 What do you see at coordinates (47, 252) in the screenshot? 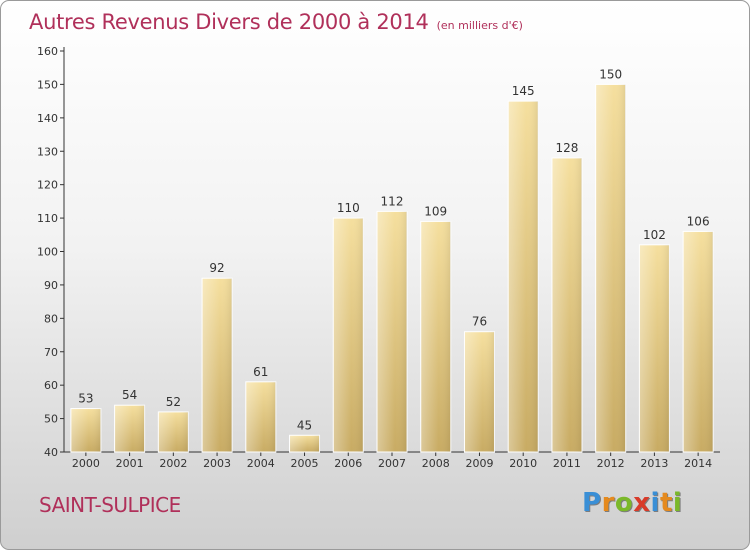
I see `y-tick-label: 100` at bounding box center [47, 252].